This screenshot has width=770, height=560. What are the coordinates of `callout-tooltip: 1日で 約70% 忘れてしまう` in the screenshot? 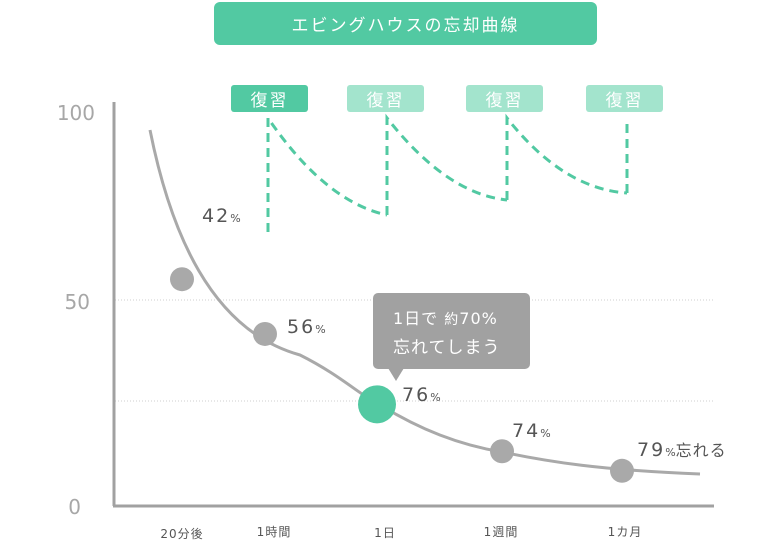 It's located at (451, 337).